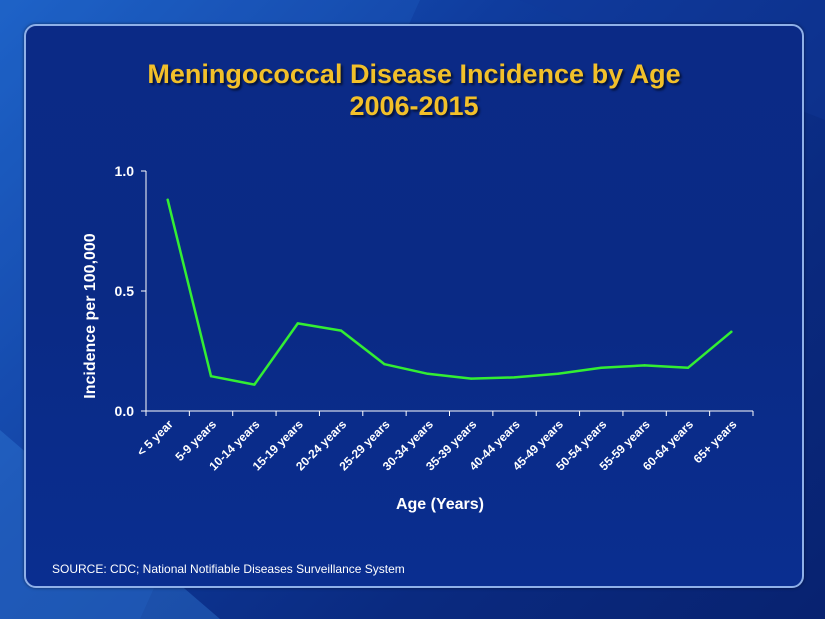 Image resolution: width=825 pixels, height=619 pixels. I want to click on x-tick-label: < 5 year, so click(155, 438).